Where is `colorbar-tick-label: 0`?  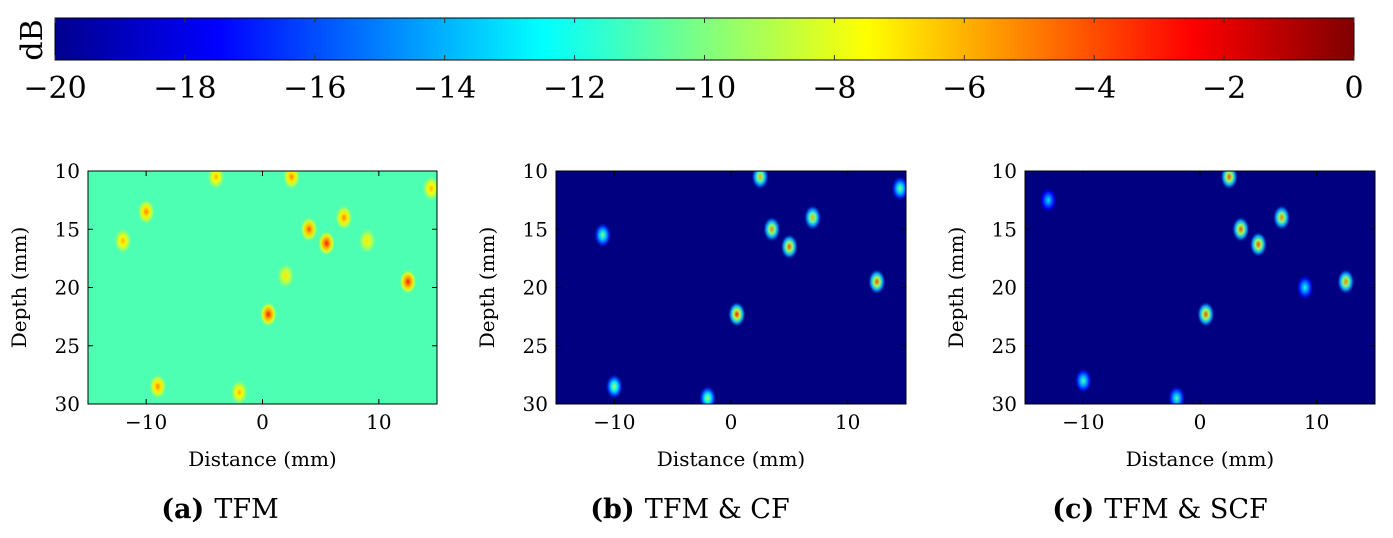 colorbar-tick-label: 0 is located at coordinates (1353, 88).